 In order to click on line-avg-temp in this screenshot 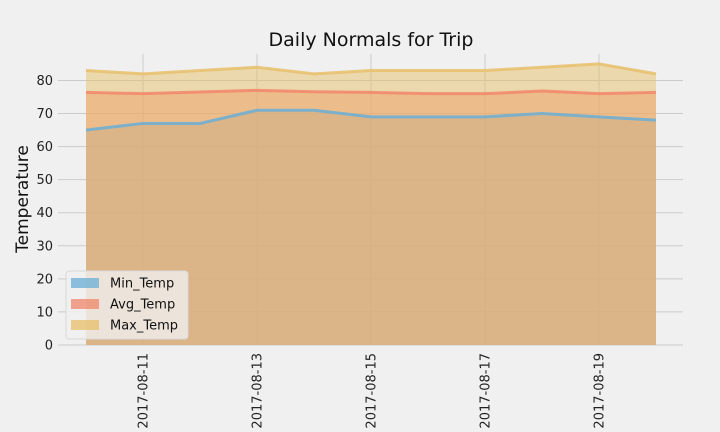, I will do `click(371, 92)`.